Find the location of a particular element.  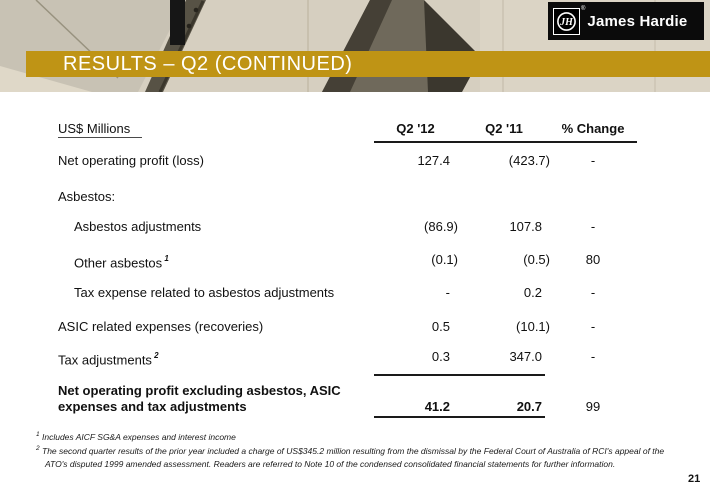

row-value-pct-change: 80 is located at coordinates (593, 259).